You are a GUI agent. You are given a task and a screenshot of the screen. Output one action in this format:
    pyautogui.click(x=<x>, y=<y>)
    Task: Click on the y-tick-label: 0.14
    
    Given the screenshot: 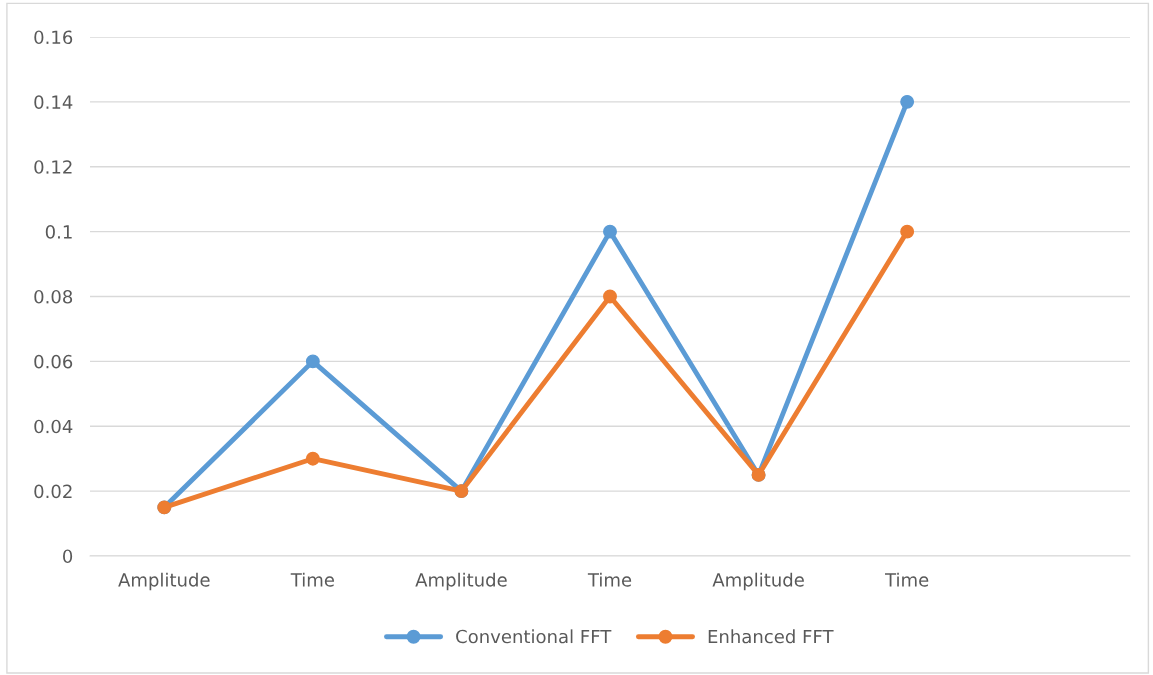 What is the action you would take?
    pyautogui.click(x=53, y=102)
    